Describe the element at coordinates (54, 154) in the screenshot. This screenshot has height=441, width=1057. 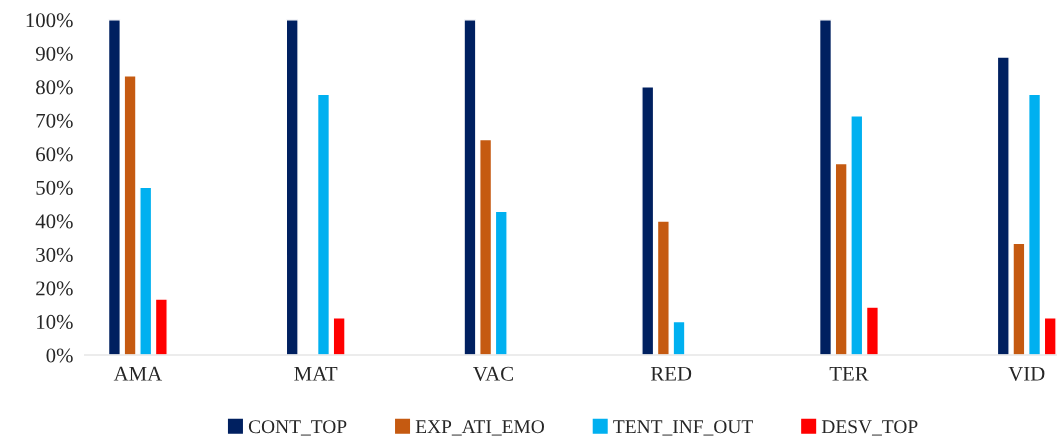
I see `y-tick-label: 60%` at that location.